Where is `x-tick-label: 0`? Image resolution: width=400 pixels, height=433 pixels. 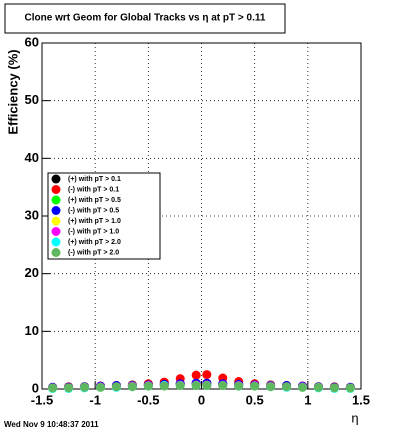 x-tick-label: 0 is located at coordinates (201, 399).